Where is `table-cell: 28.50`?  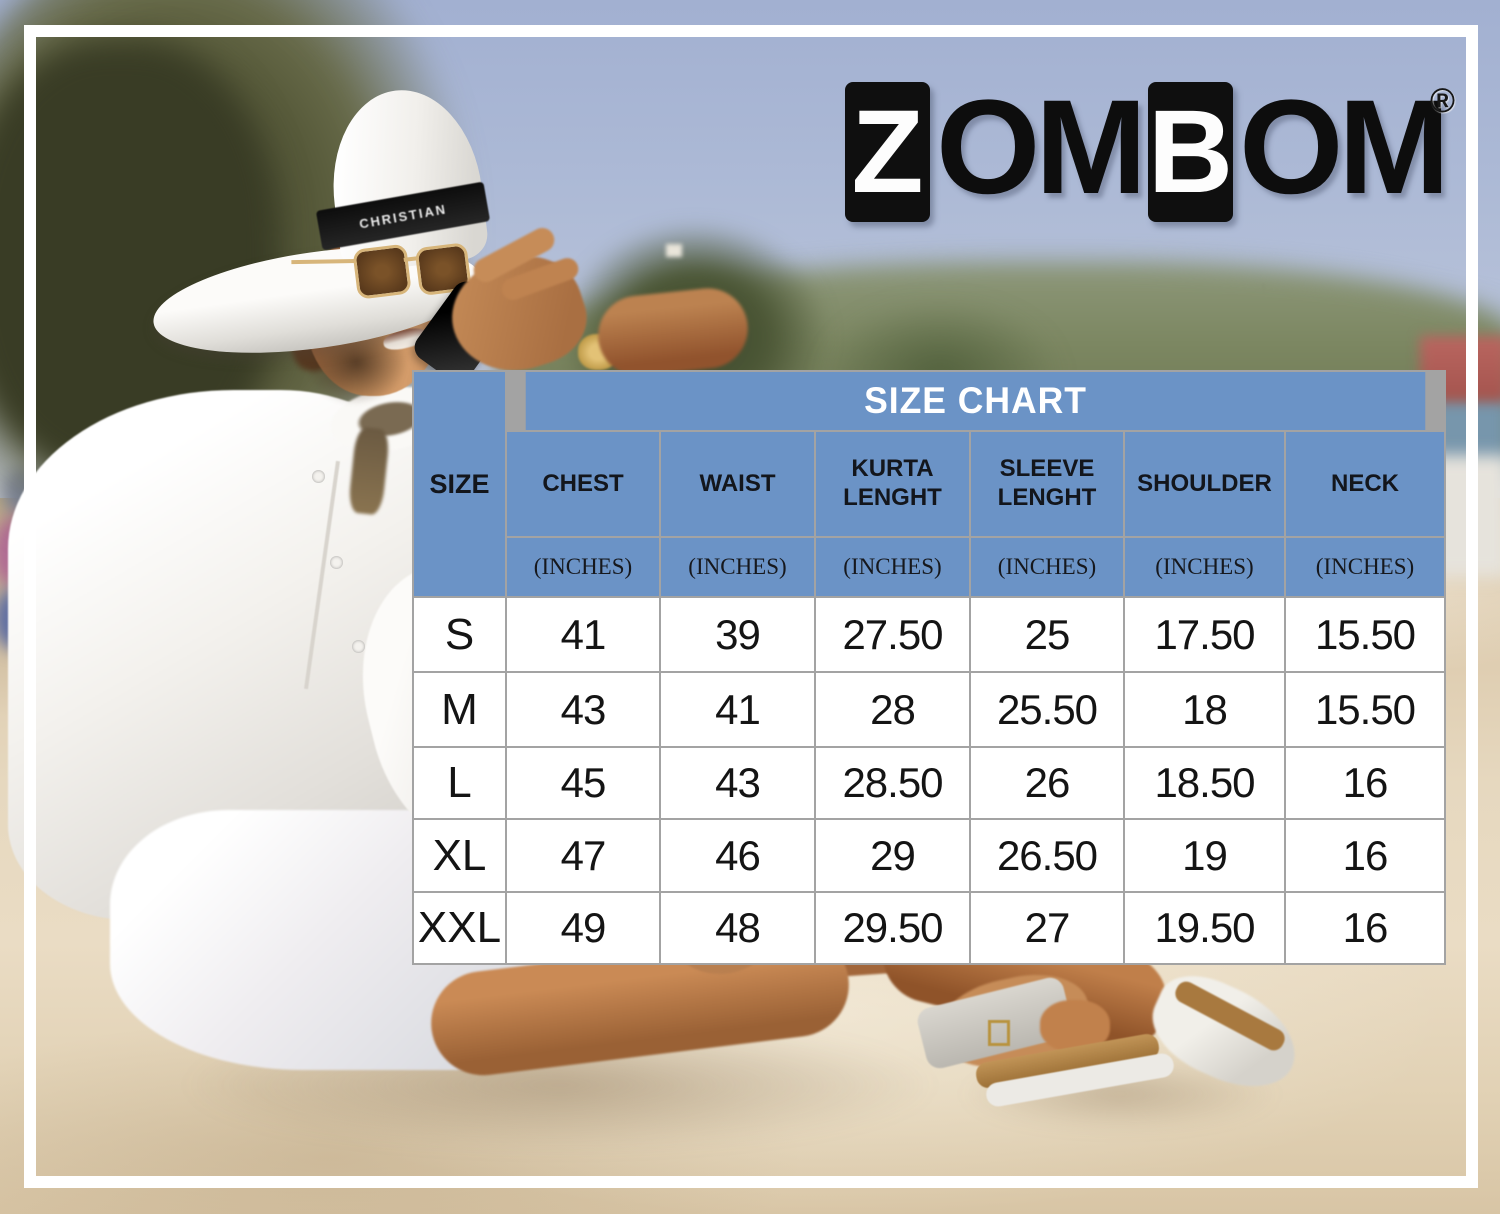 table-cell: 28.50 is located at coordinates (892, 783).